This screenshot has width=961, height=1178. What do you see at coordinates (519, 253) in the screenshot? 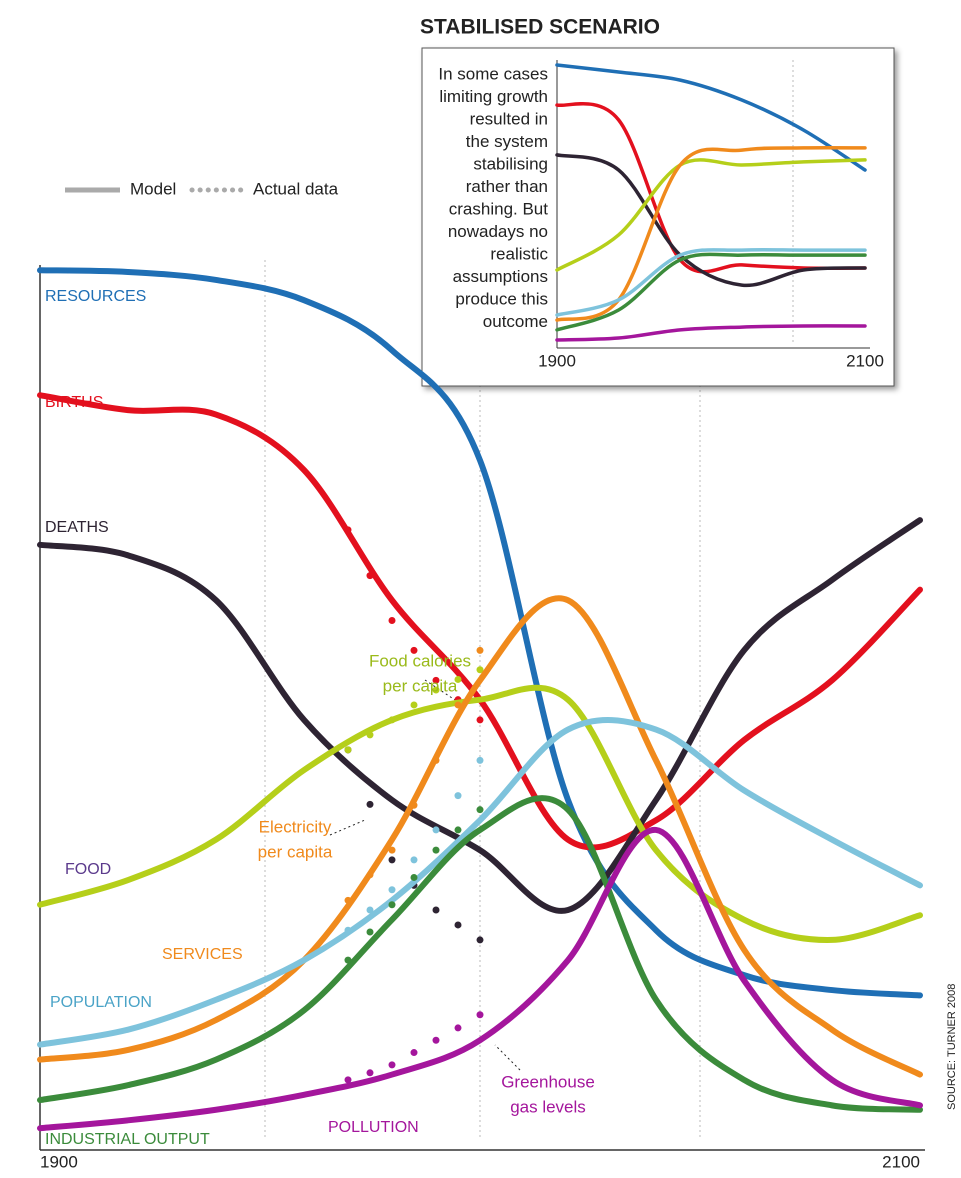
I see `inset-text: realistic` at bounding box center [519, 253].